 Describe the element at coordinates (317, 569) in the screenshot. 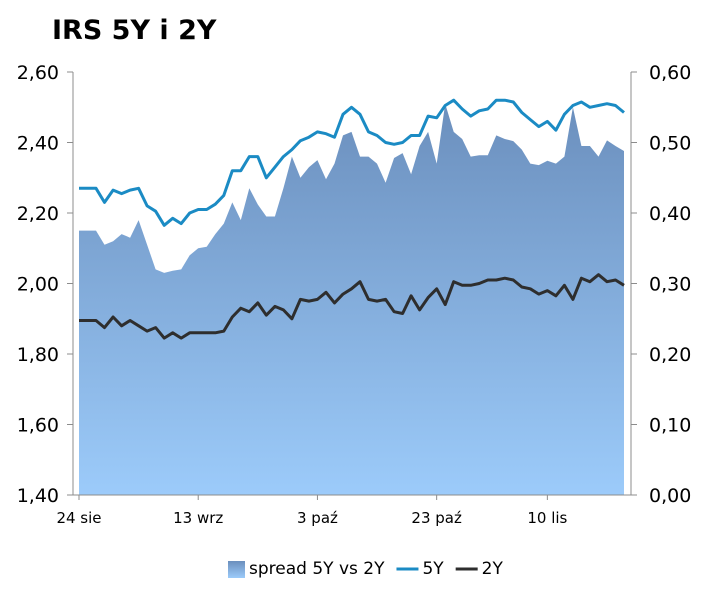

I see `legend-label: spread 5Y vs 2Y` at that location.